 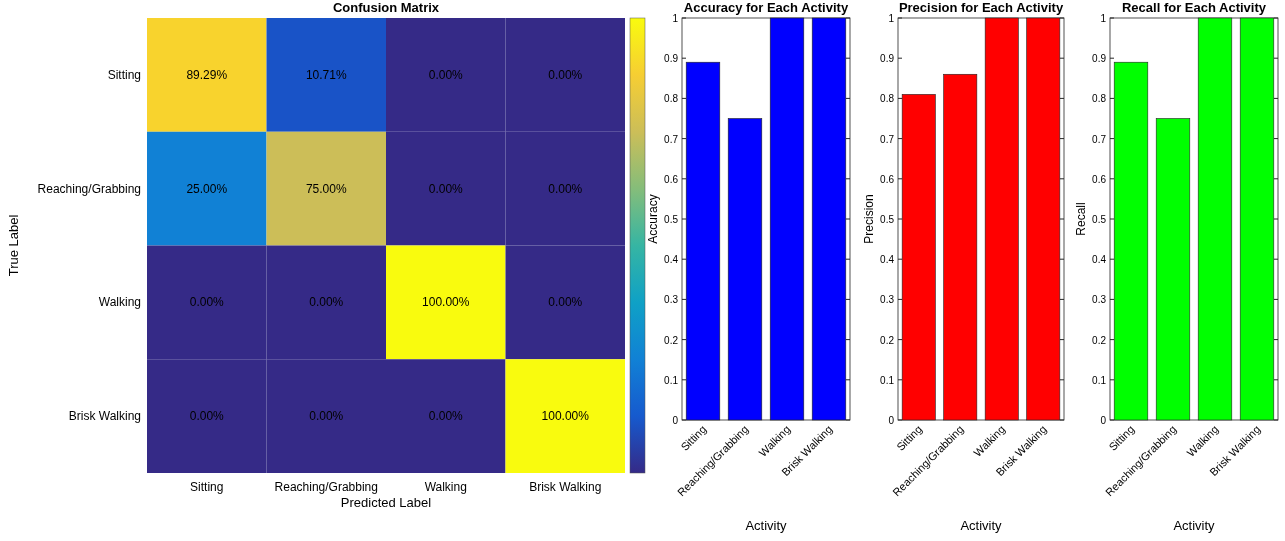 What do you see at coordinates (13, 245) in the screenshot?
I see `y-axis-title: True Label` at bounding box center [13, 245].